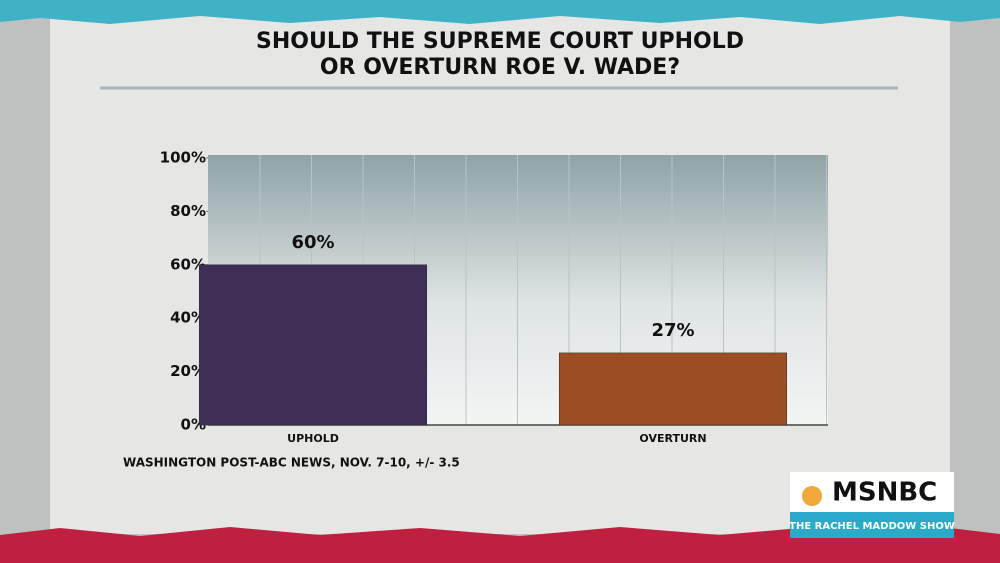  I want to click on y-tick-label: 80%, so click(188, 211).